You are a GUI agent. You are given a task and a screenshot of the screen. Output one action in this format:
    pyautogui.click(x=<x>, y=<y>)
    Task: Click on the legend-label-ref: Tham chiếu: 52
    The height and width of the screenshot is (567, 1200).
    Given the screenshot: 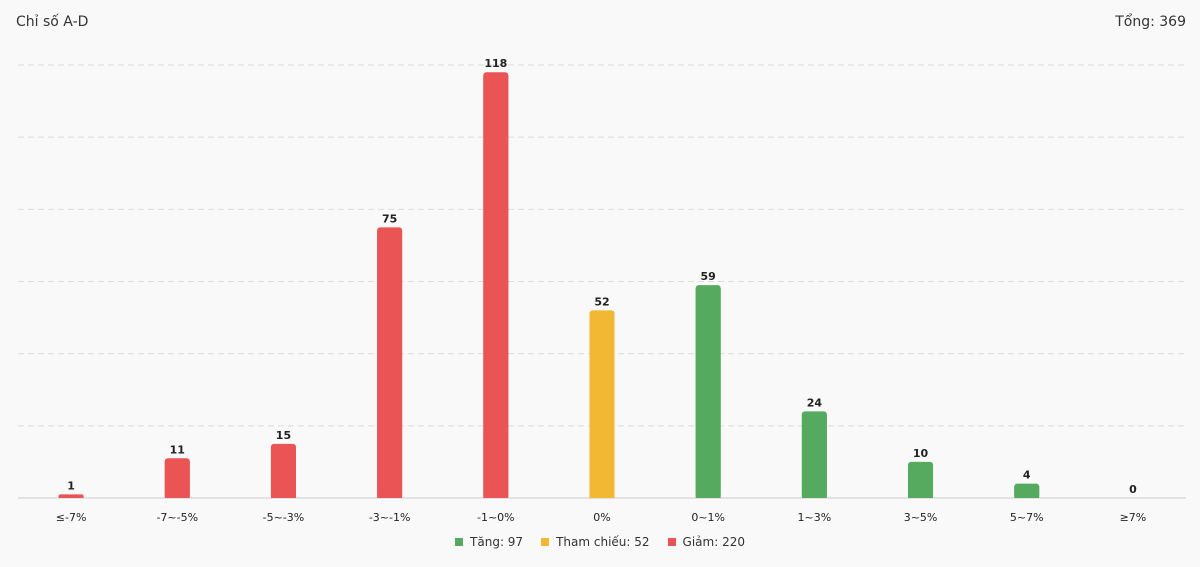 What is the action you would take?
    pyautogui.click(x=603, y=542)
    